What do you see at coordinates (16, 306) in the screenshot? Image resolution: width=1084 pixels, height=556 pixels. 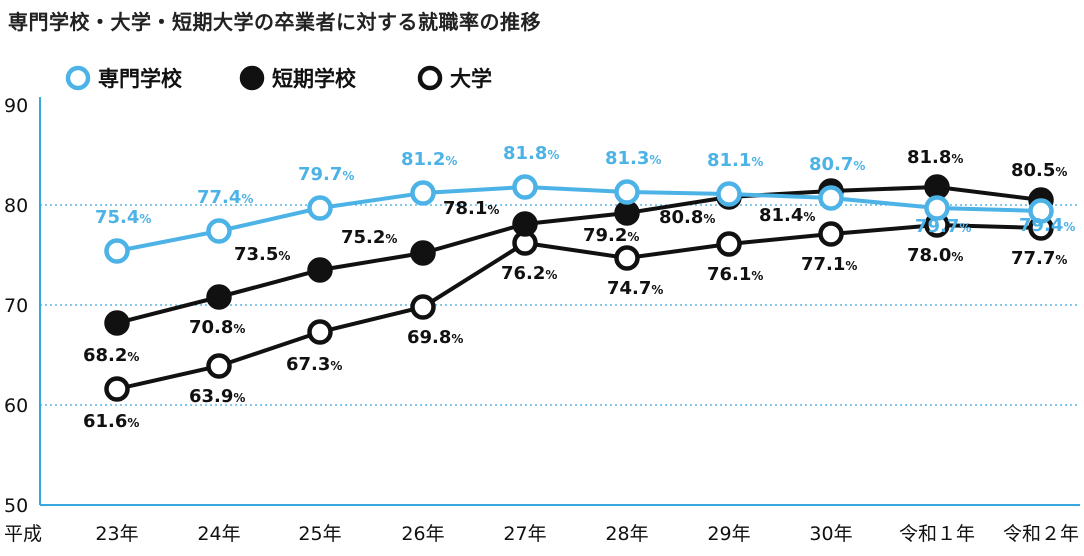 I see `y-tick-label: 70` at bounding box center [16, 306].